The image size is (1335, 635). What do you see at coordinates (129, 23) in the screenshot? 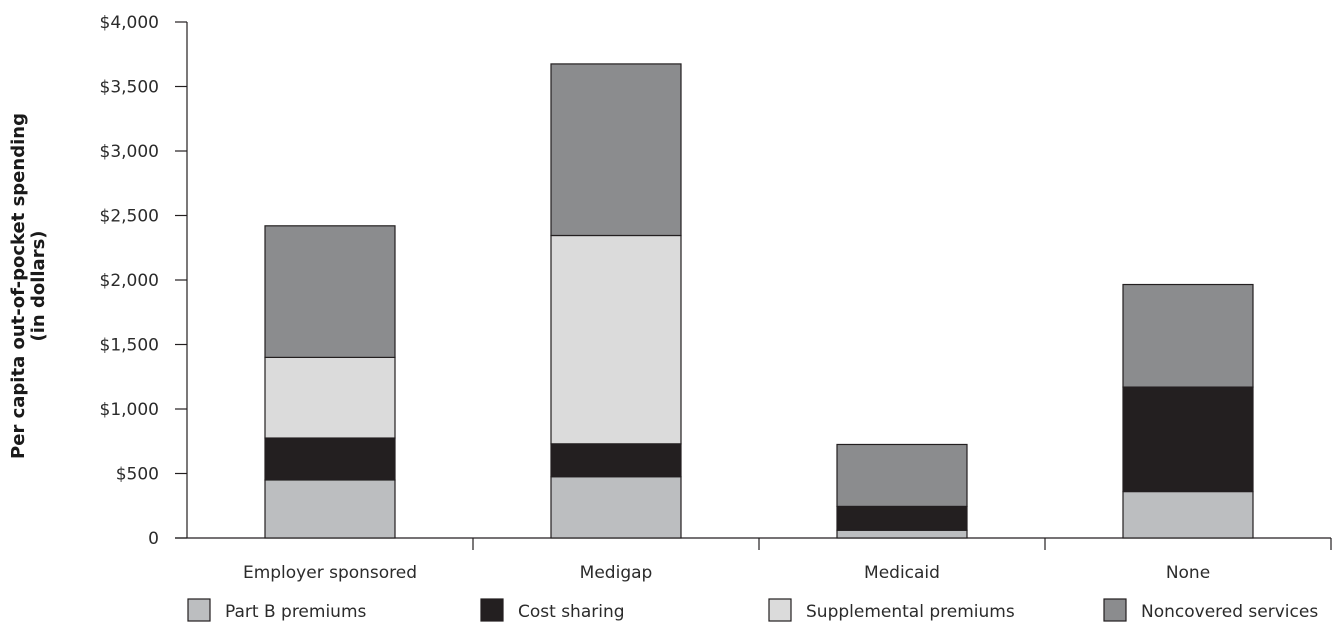
I see `y-tick-label: $4,000` at bounding box center [129, 23].